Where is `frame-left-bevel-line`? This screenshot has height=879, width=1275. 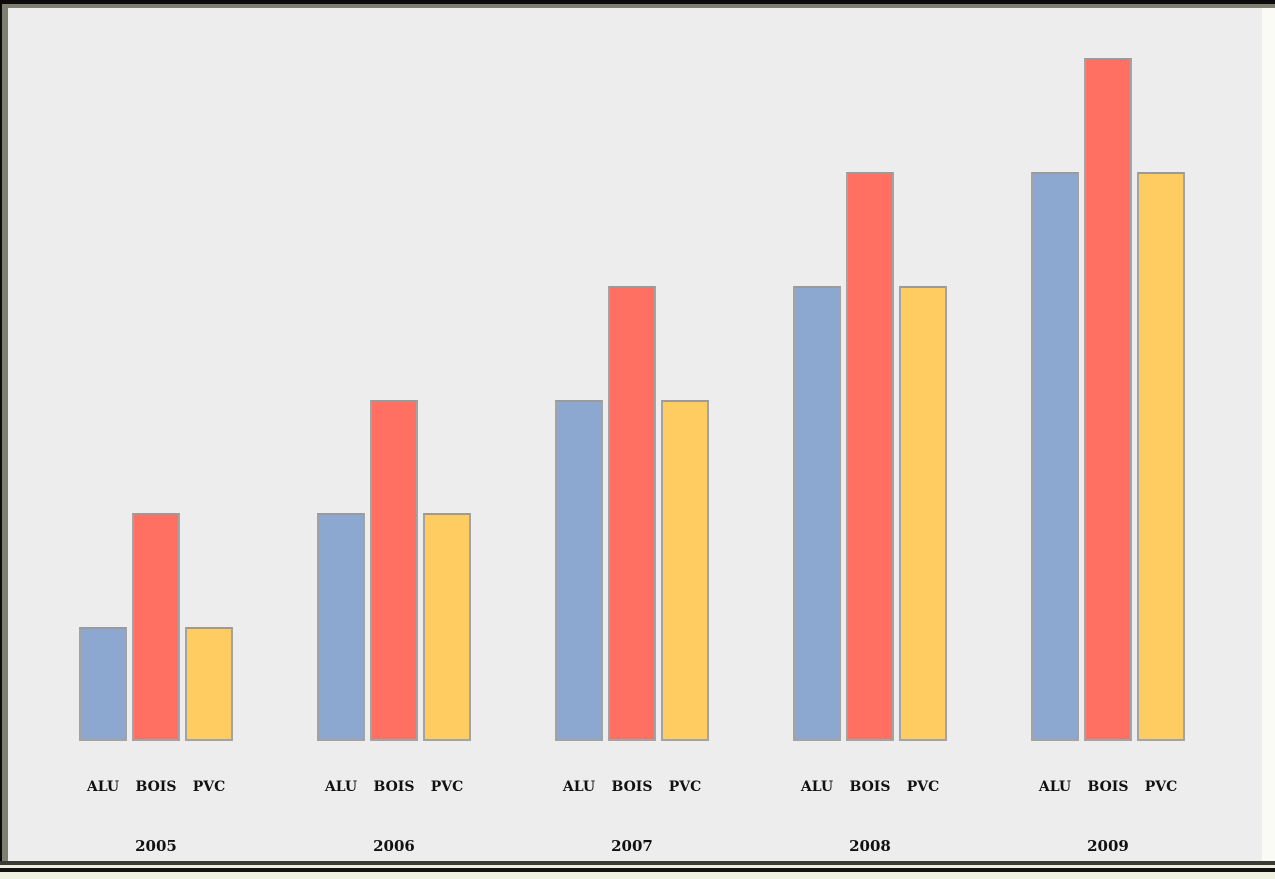 frame-left-bevel-line is located at coordinates (5, 433).